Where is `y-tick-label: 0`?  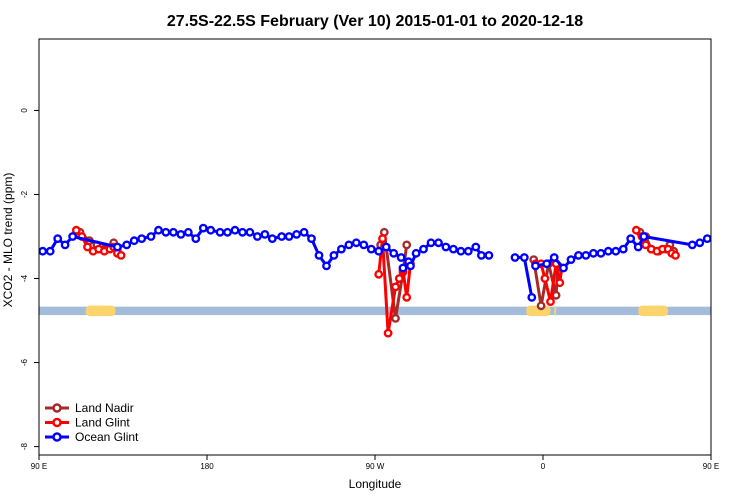
y-tick-label: 0 is located at coordinates (24, 110).